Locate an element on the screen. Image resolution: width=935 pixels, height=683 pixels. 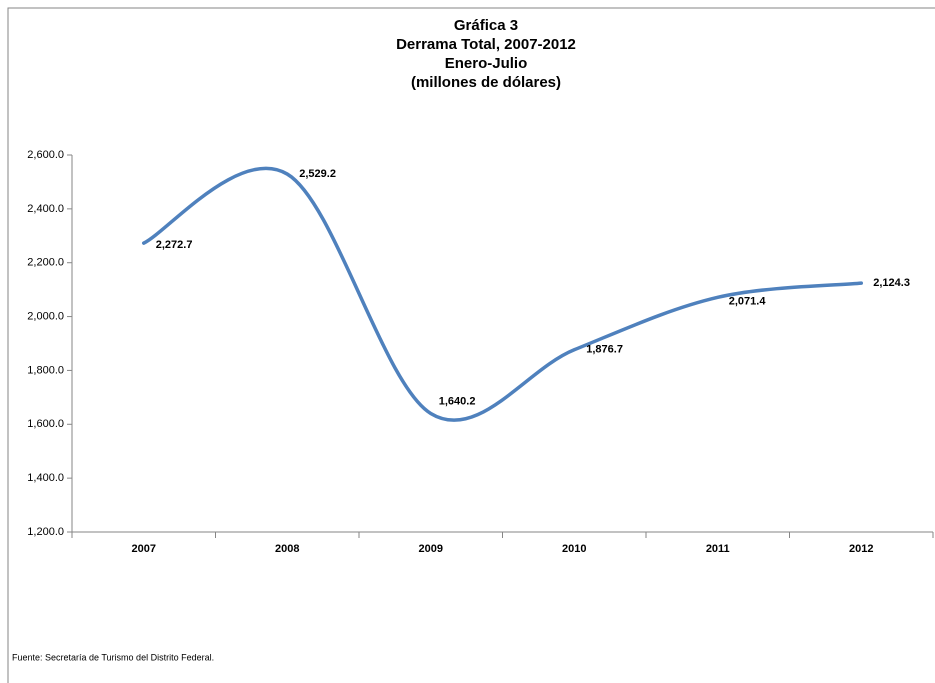
chart-subtitle: Enero-Julio is located at coordinates (486, 63).